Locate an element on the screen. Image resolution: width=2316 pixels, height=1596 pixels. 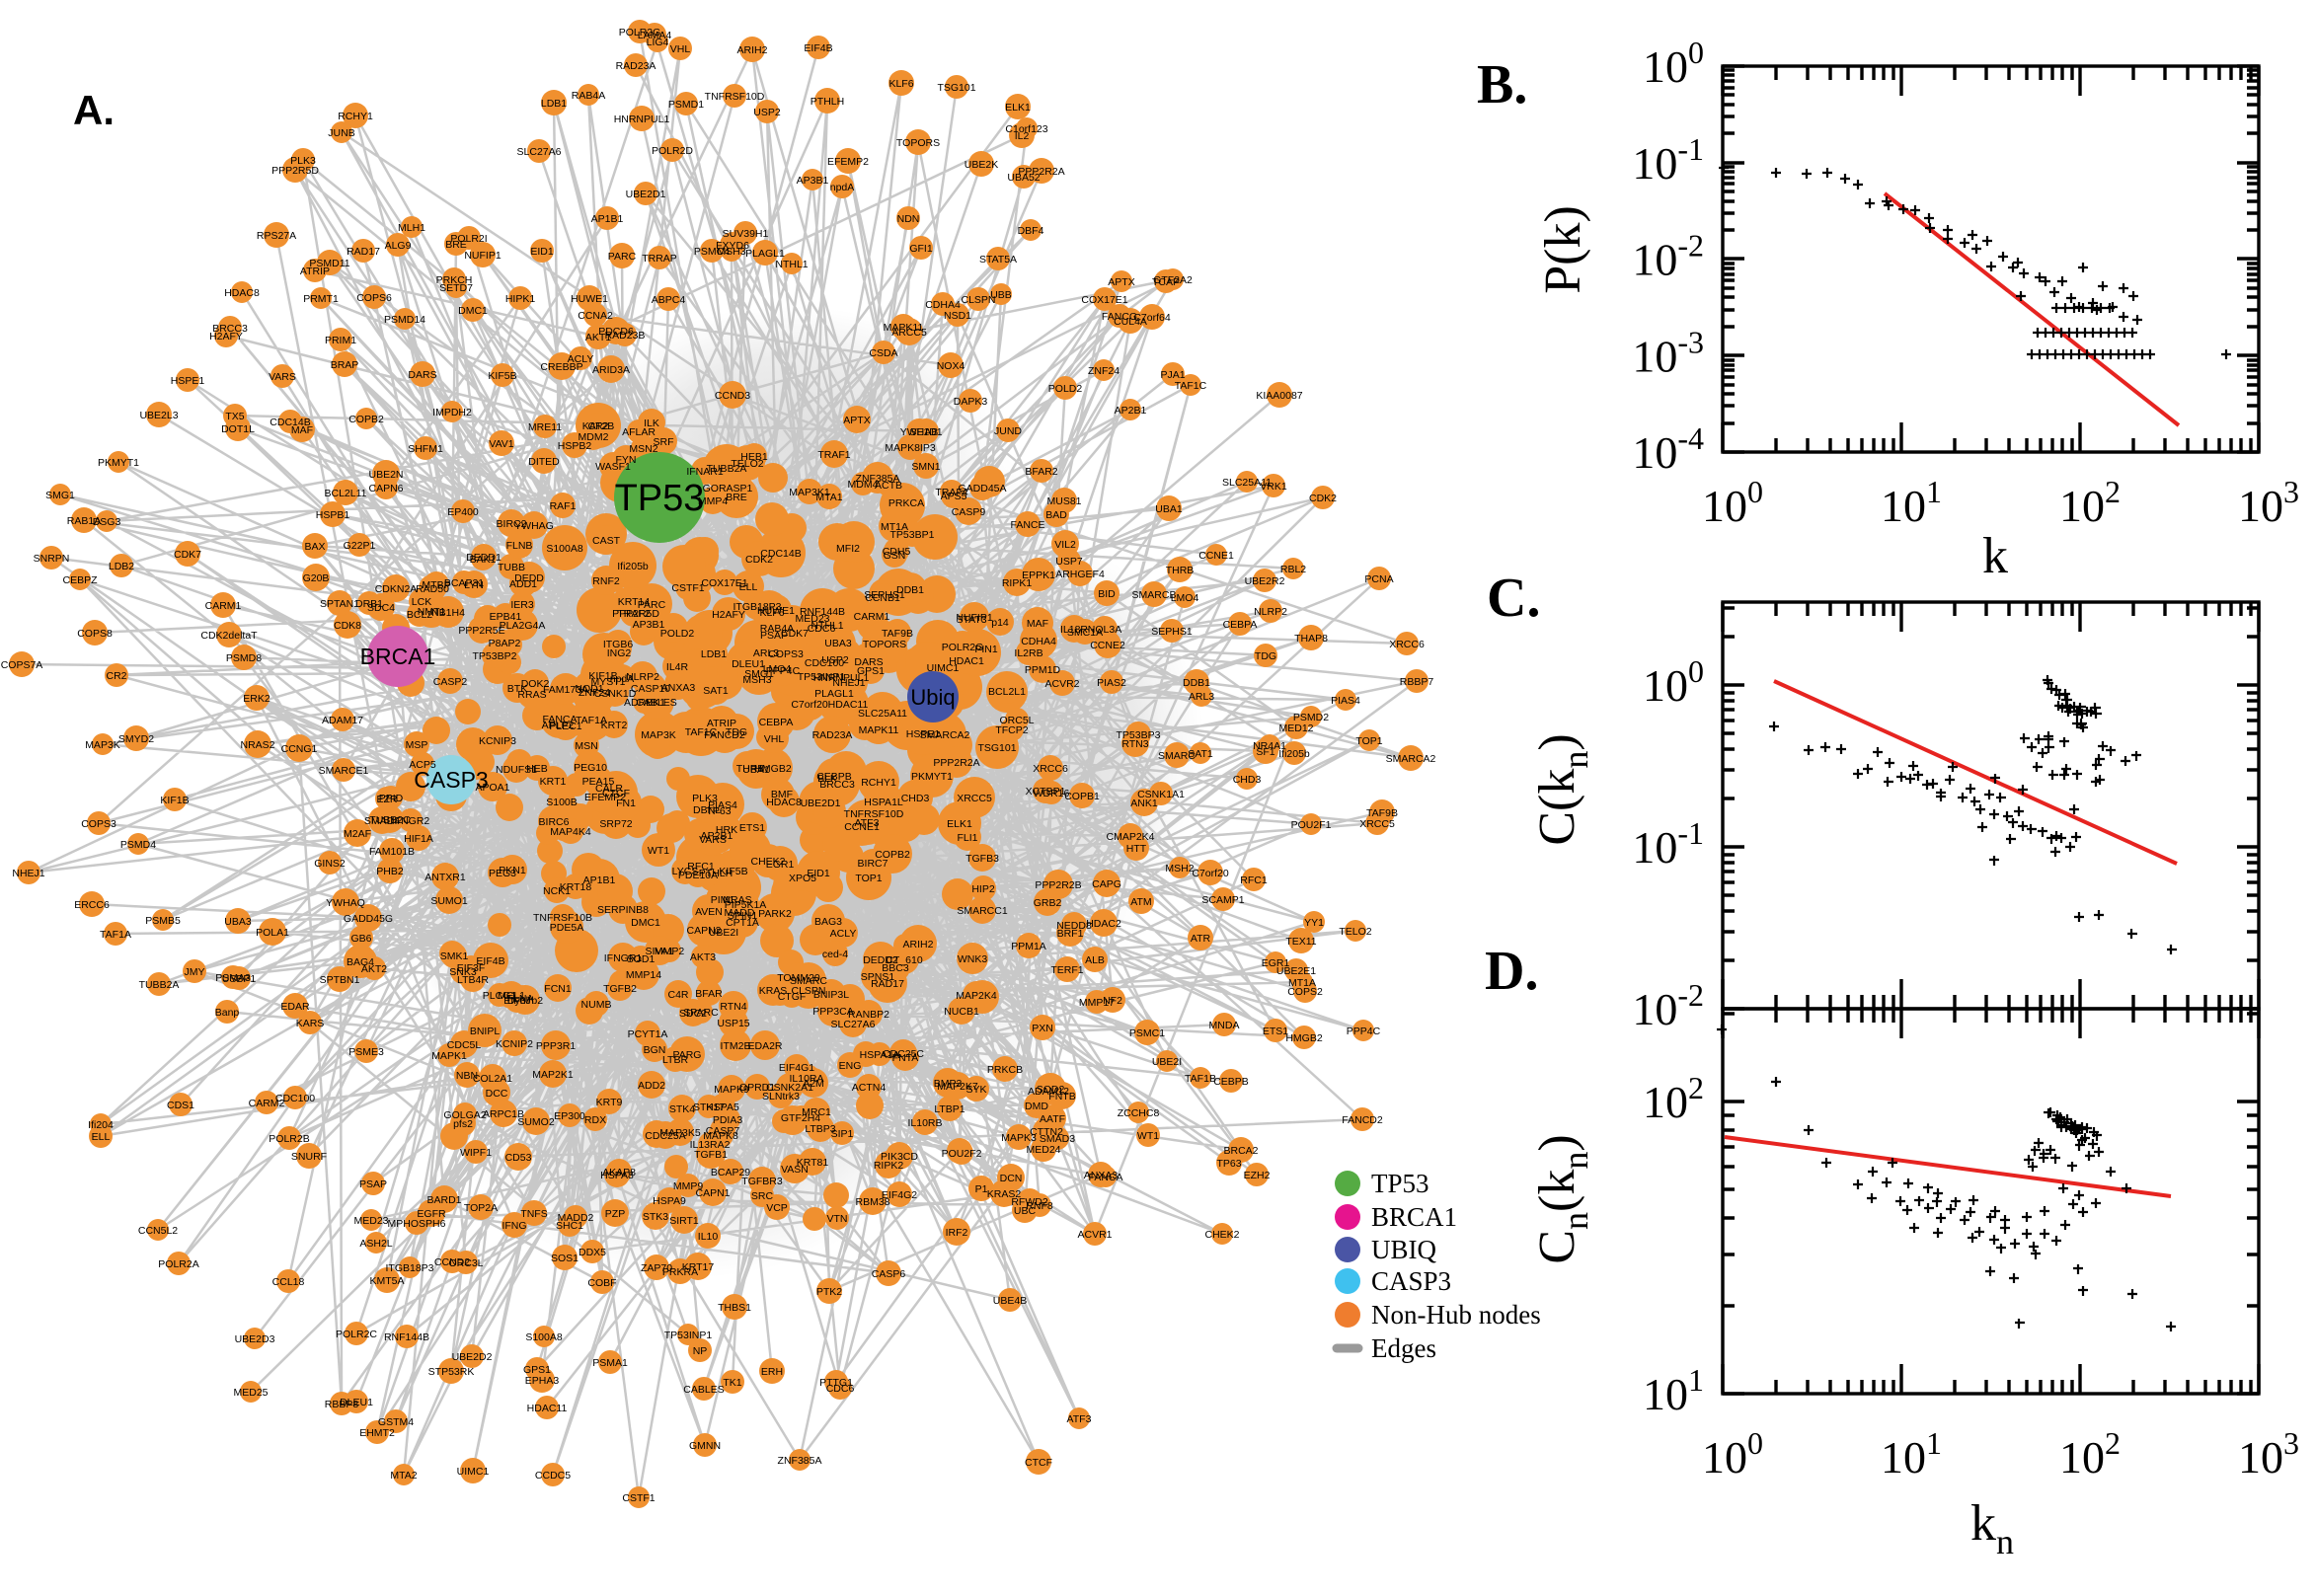
svg-text: FN1 is located at coordinates (626, 803).